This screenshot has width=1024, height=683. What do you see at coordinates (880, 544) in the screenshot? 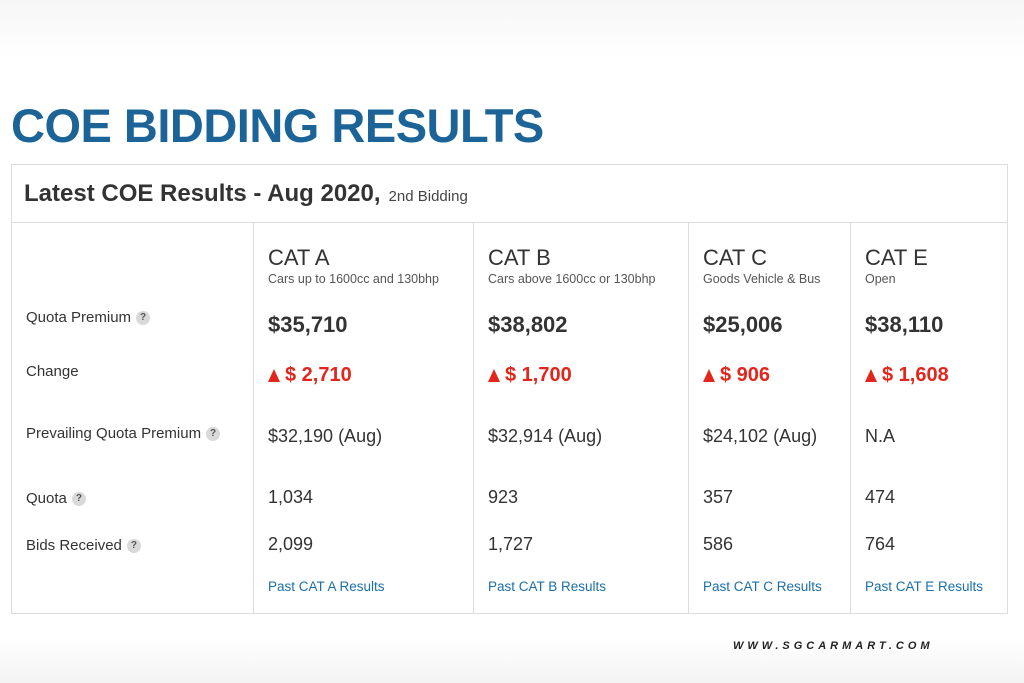
I see `bids-received-value: 764` at bounding box center [880, 544].